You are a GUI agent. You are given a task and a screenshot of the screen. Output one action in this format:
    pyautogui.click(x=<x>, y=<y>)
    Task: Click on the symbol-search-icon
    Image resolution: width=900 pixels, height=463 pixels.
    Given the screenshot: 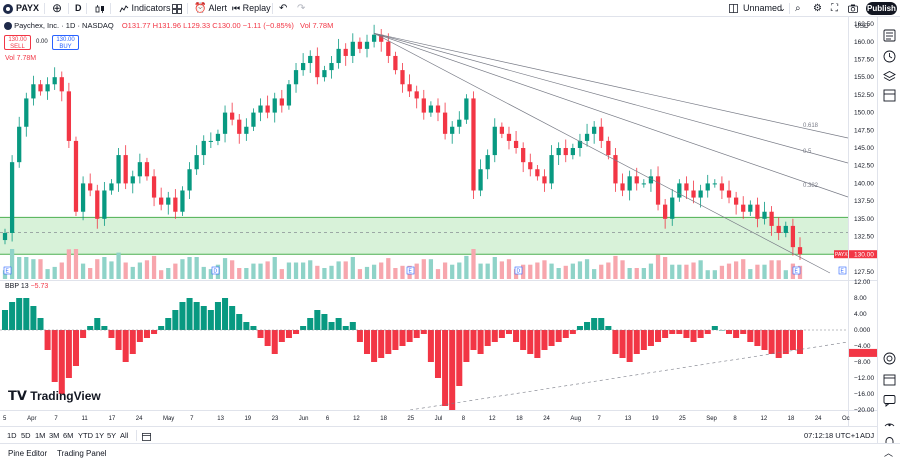 What is the action you would take?
    pyautogui.click(x=8, y=8)
    